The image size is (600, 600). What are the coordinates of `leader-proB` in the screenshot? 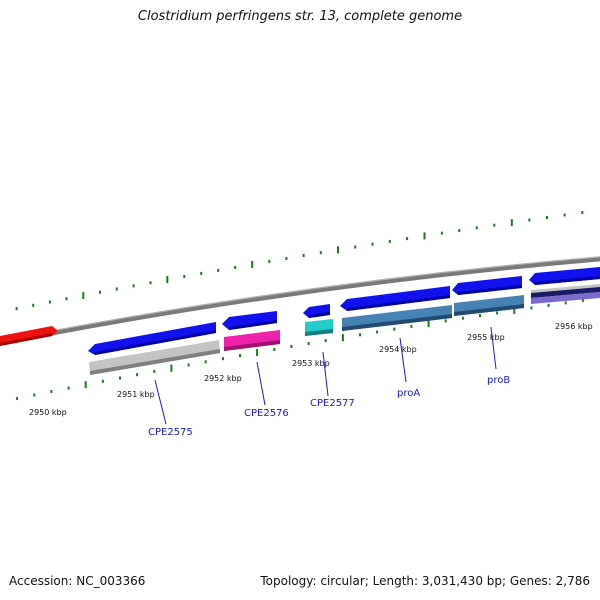 It's located at (493, 348).